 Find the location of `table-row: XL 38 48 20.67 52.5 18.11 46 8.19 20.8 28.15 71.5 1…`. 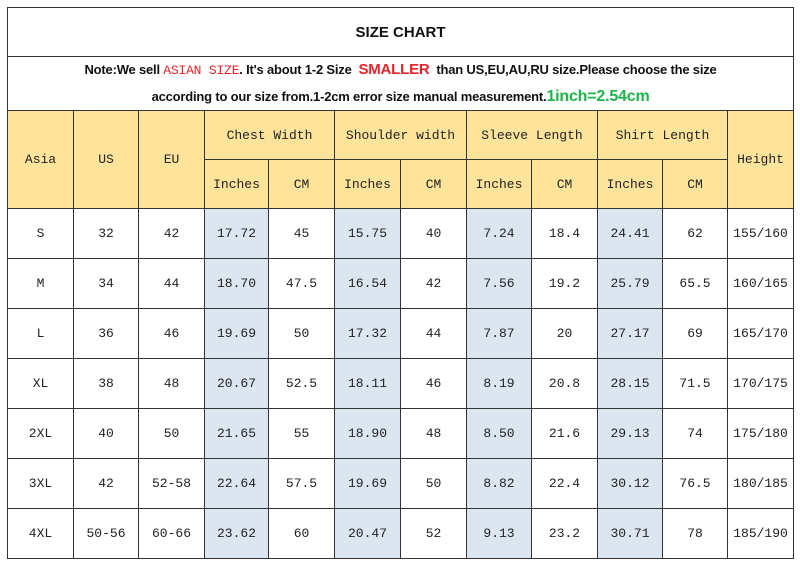

table-row: XL 38 48 20.67 52.5 18.11 46 8.19 20.8 28.15 71.5 1… is located at coordinates (401, 383).